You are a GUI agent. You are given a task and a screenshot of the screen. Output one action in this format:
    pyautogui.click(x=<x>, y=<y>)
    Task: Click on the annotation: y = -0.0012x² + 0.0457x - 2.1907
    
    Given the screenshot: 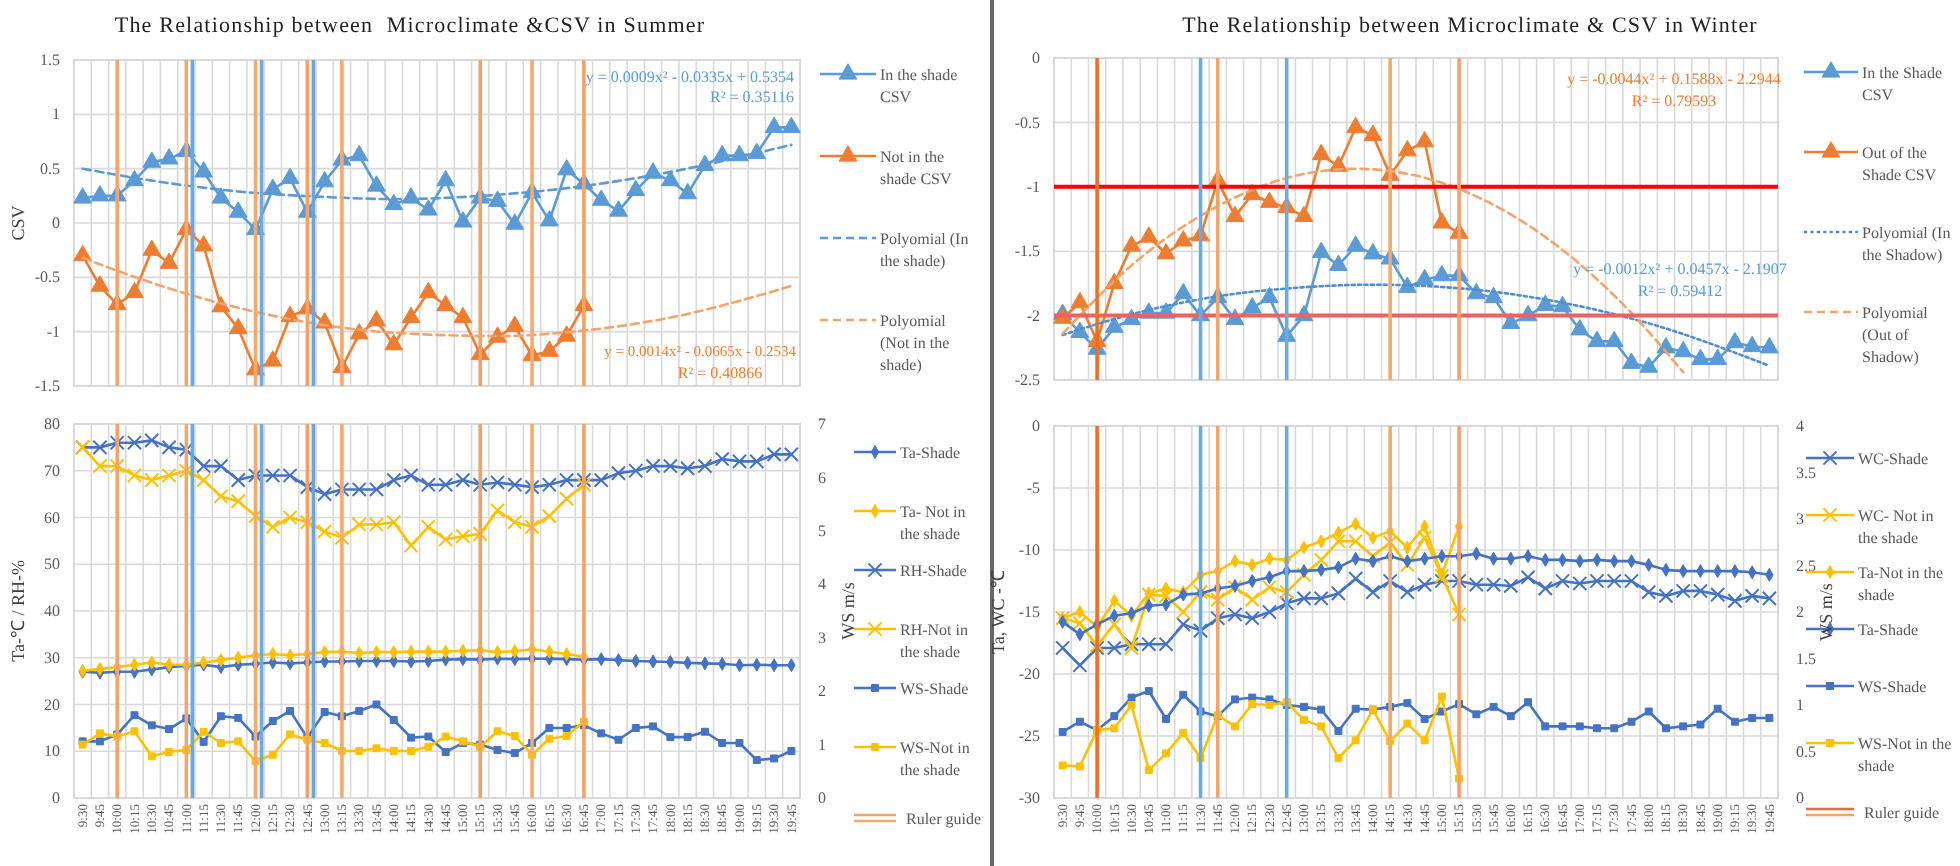 What is the action you would take?
    pyautogui.click(x=1680, y=269)
    